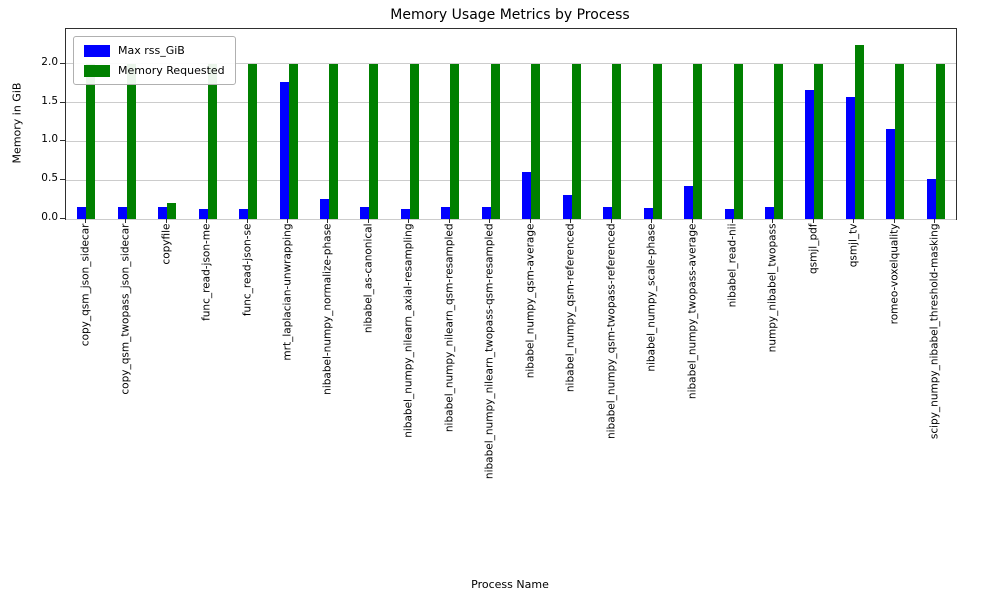 This screenshot has height=600, width=1000. Describe the element at coordinates (570, 307) in the screenshot. I see `x-tick-label: nibabel_numpy_qsm-referenced` at that location.